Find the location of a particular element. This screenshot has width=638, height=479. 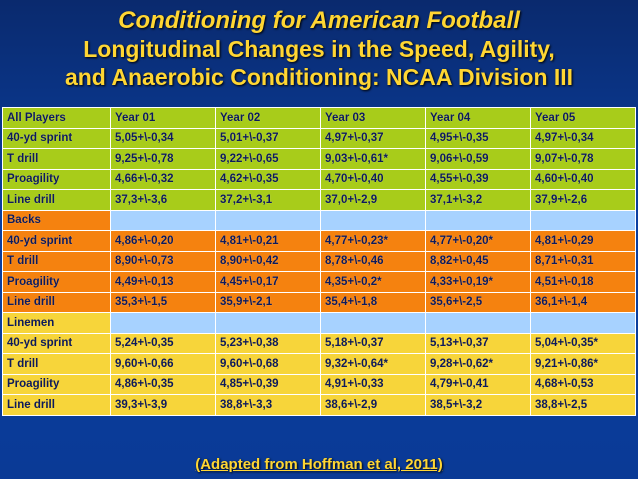

table-cell: 37,2+\-3,1 is located at coordinates (268, 200).